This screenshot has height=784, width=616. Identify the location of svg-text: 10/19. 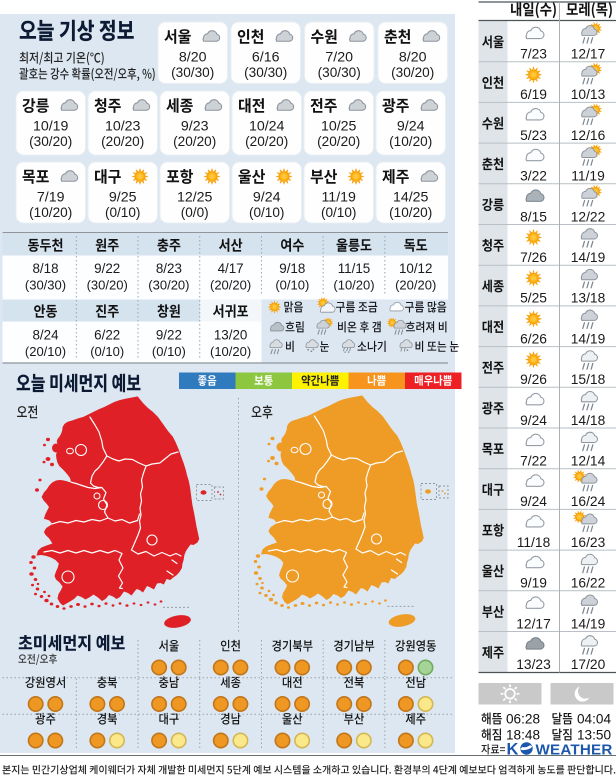
(51, 127).